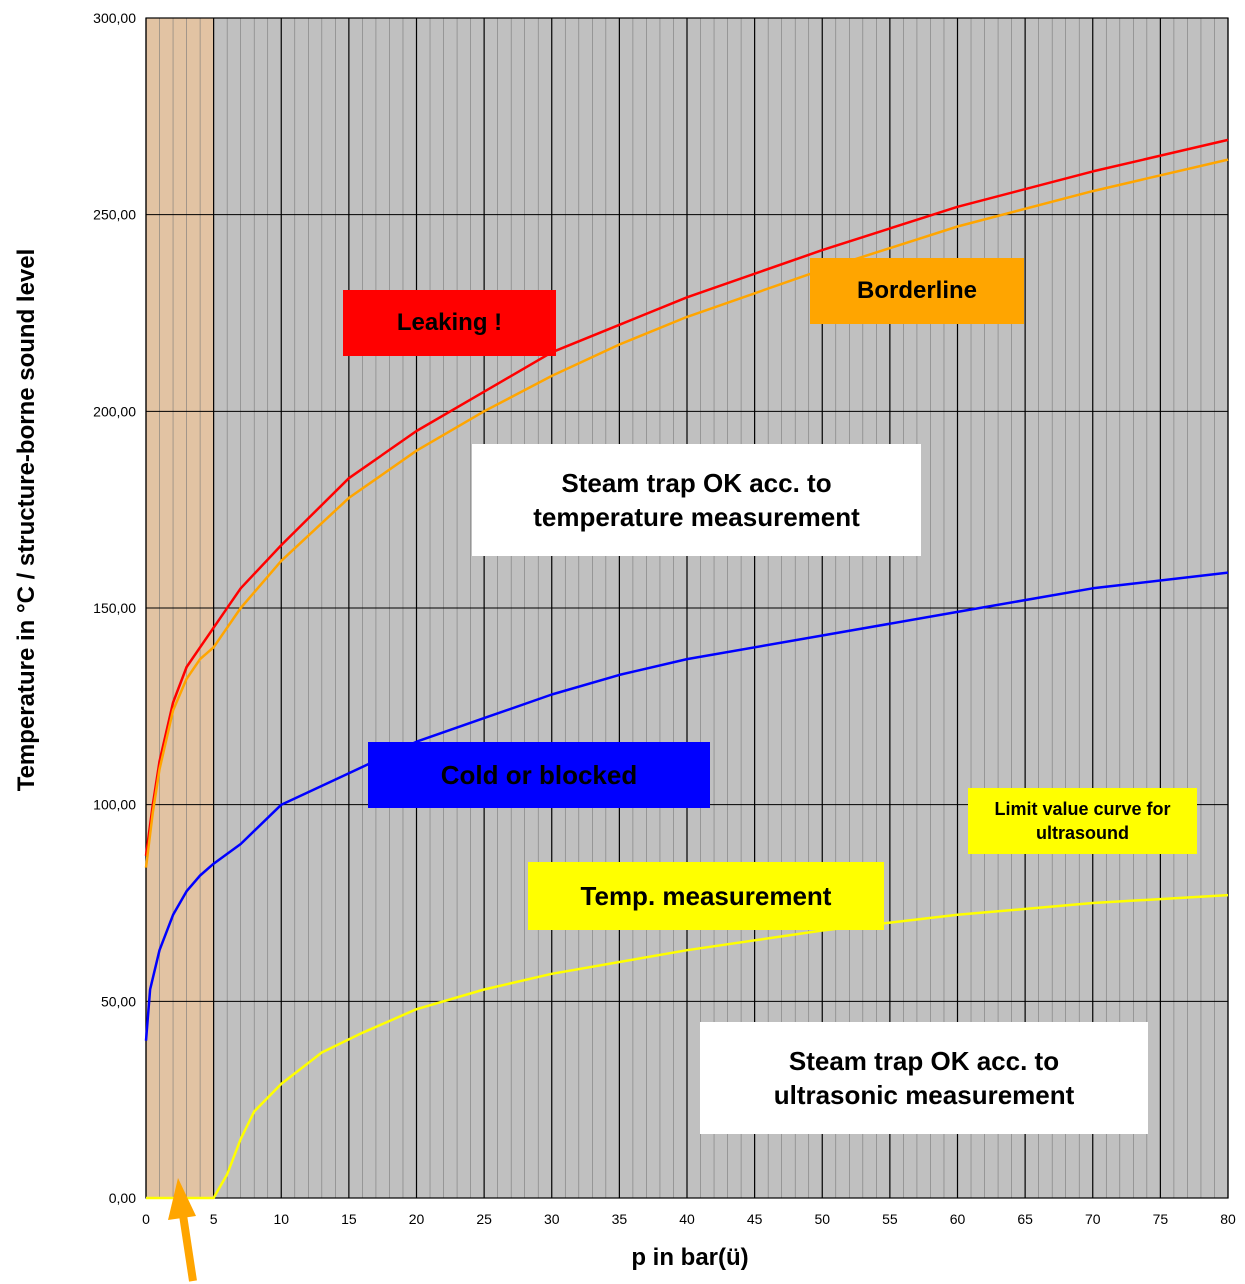 The image size is (1245, 1284). What do you see at coordinates (689, 1257) in the screenshot?
I see `x-axis-title: p in bar(ü)` at bounding box center [689, 1257].